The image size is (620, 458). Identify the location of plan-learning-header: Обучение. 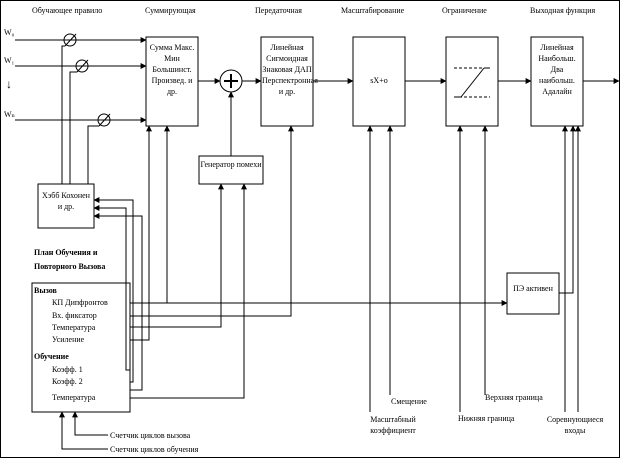
(51, 356).